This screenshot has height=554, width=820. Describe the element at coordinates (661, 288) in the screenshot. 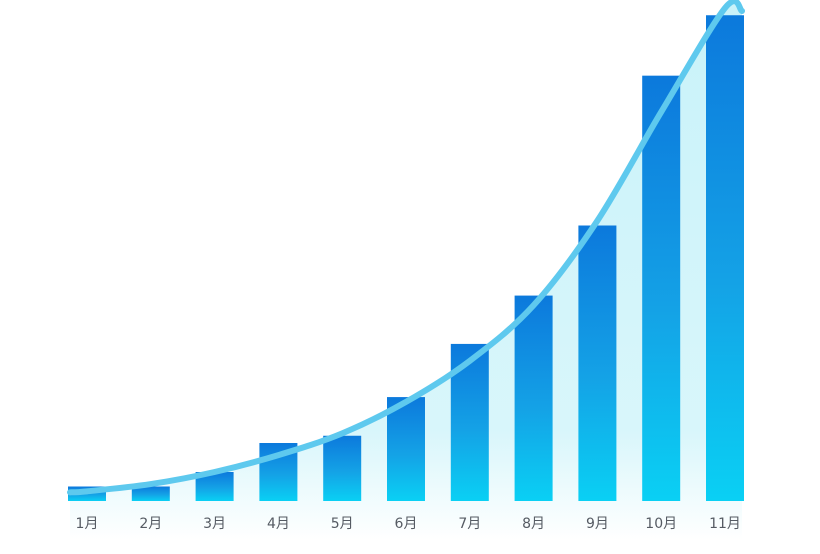

I see `bar-10月` at that location.